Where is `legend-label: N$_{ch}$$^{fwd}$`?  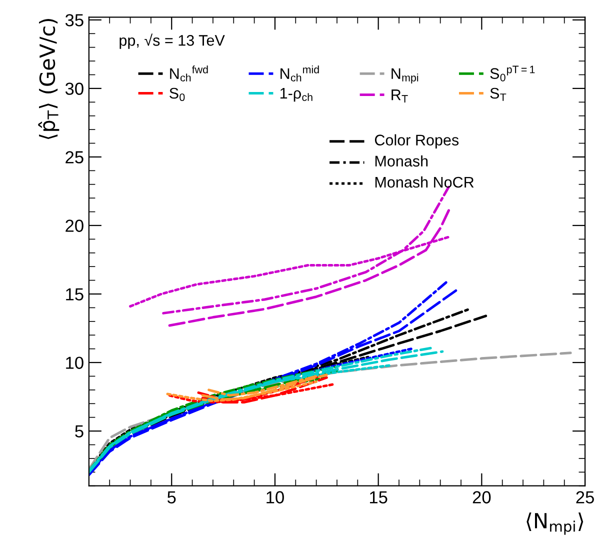 legend-label: N$_{ch}$$^{fwd}$ is located at coordinates (189, 74).